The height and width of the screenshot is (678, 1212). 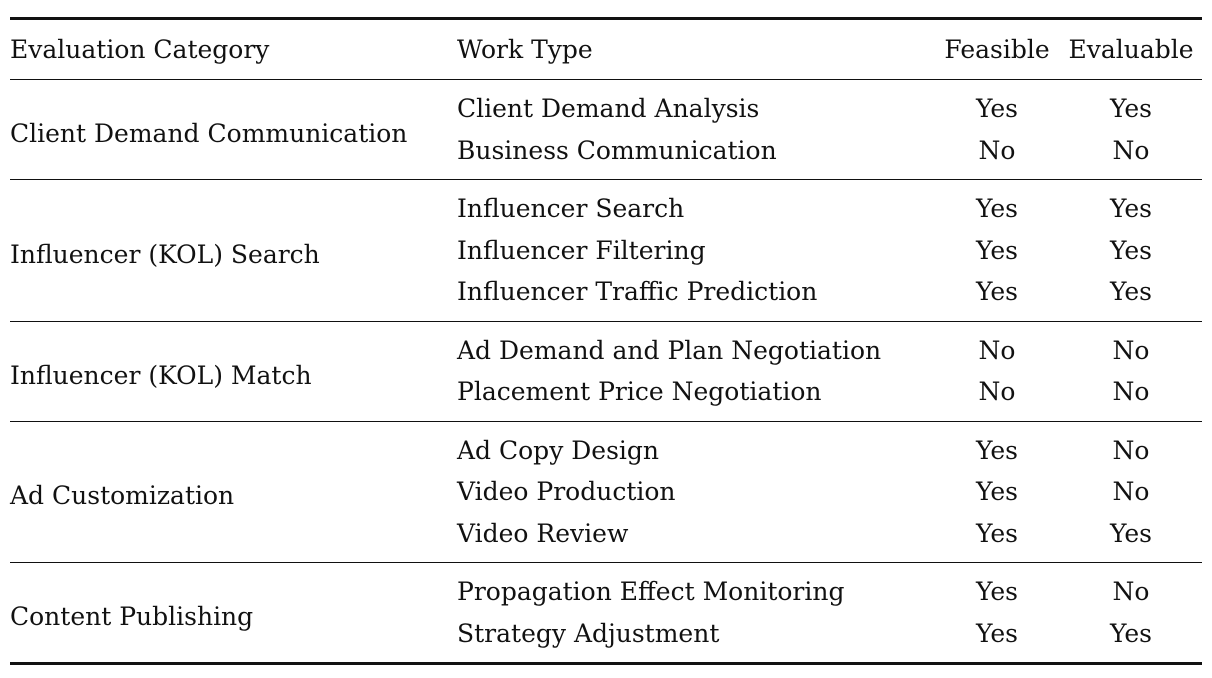 I want to click on table-row: Video Production Yes No, so click(x=606, y=492).